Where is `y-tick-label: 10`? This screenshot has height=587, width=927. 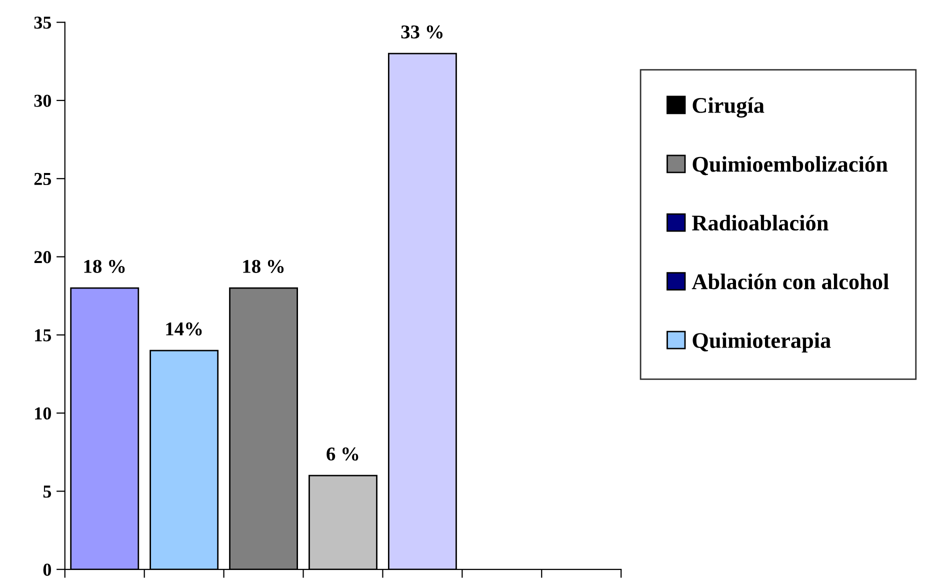
y-tick-label: 10 is located at coordinates (43, 413).